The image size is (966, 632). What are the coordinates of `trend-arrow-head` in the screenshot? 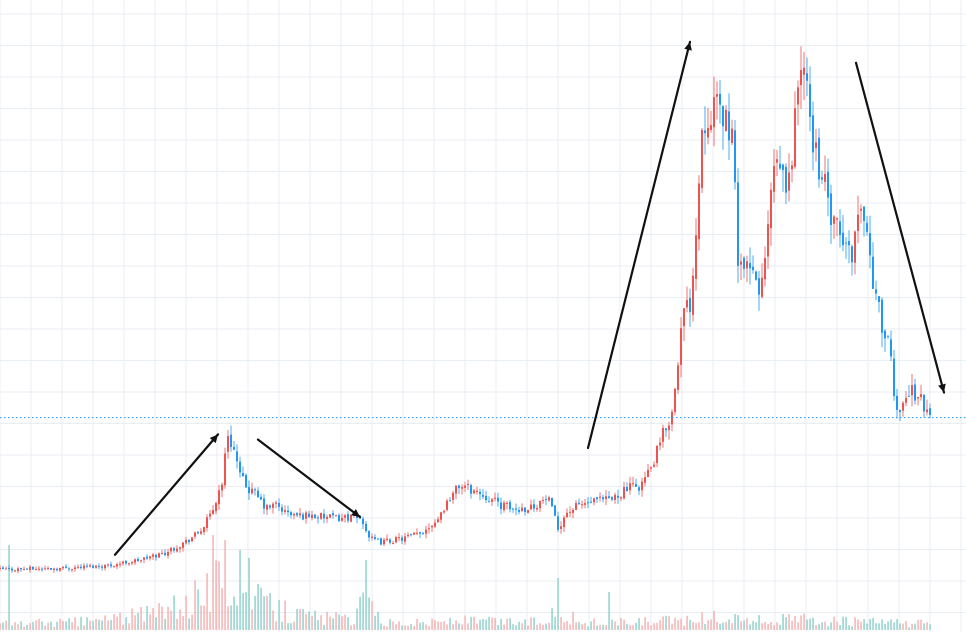 It's located at (213, 439).